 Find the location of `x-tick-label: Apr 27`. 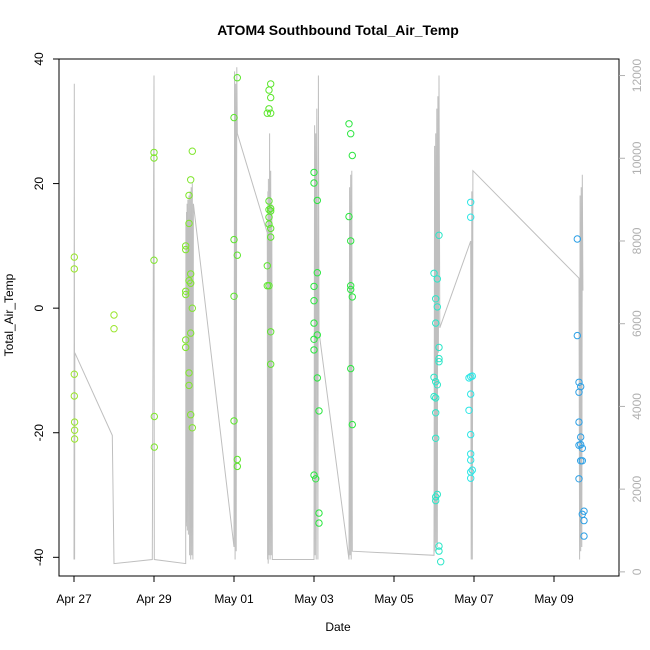

x-tick-label: Apr 27 is located at coordinates (74, 599).